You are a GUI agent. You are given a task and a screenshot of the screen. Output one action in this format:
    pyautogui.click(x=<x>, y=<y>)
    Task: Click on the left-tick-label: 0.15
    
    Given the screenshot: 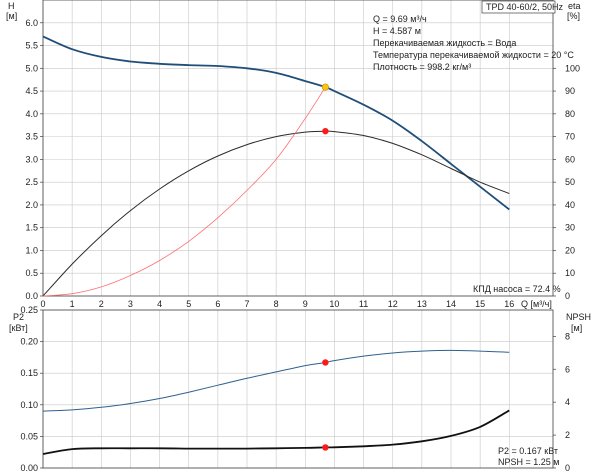 What is the action you would take?
    pyautogui.click(x=29, y=373)
    